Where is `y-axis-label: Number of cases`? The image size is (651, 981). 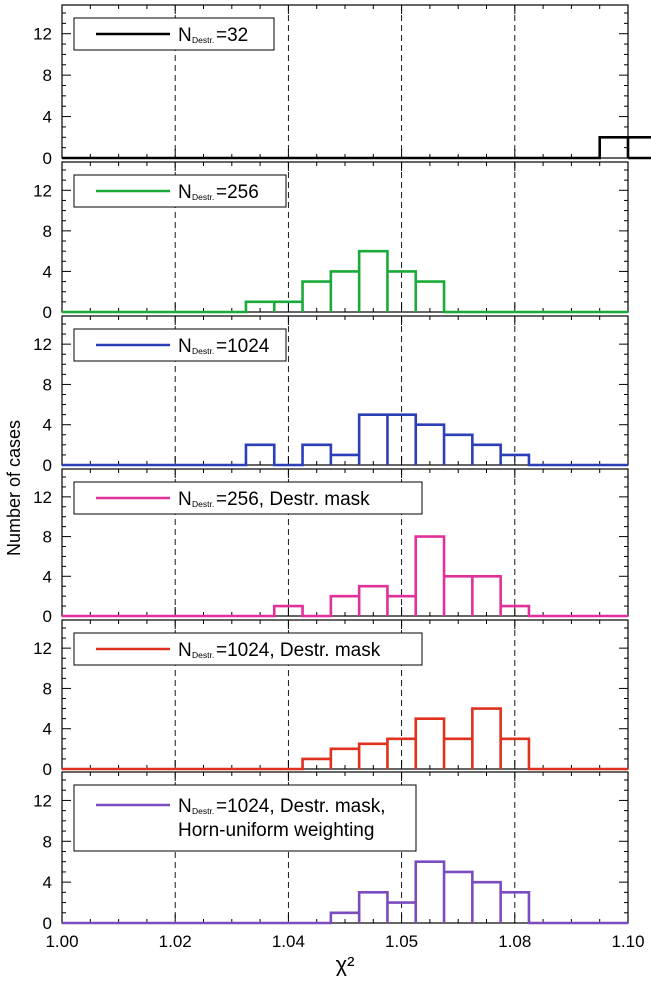
y-axis-label: Number of cases is located at coordinates (14, 488).